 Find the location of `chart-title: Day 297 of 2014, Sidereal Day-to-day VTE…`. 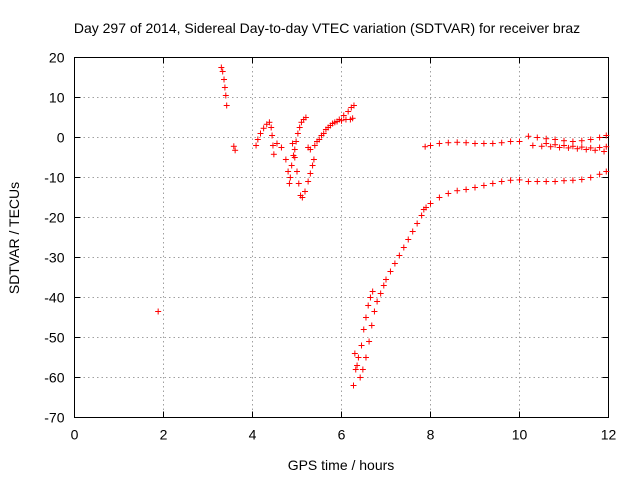

chart-title: Day 297 of 2014, Sidereal Day-to-day VTE… is located at coordinates (327, 28).